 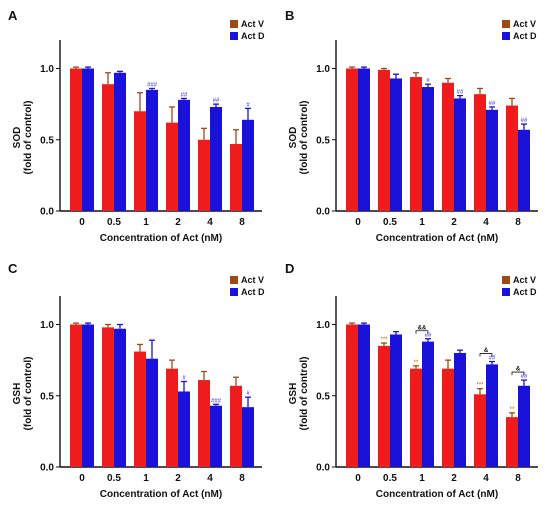 What do you see at coordinates (438, 394) in the screenshot?
I see `bars: *** ## ** ## *** ## **` at bounding box center [438, 394].